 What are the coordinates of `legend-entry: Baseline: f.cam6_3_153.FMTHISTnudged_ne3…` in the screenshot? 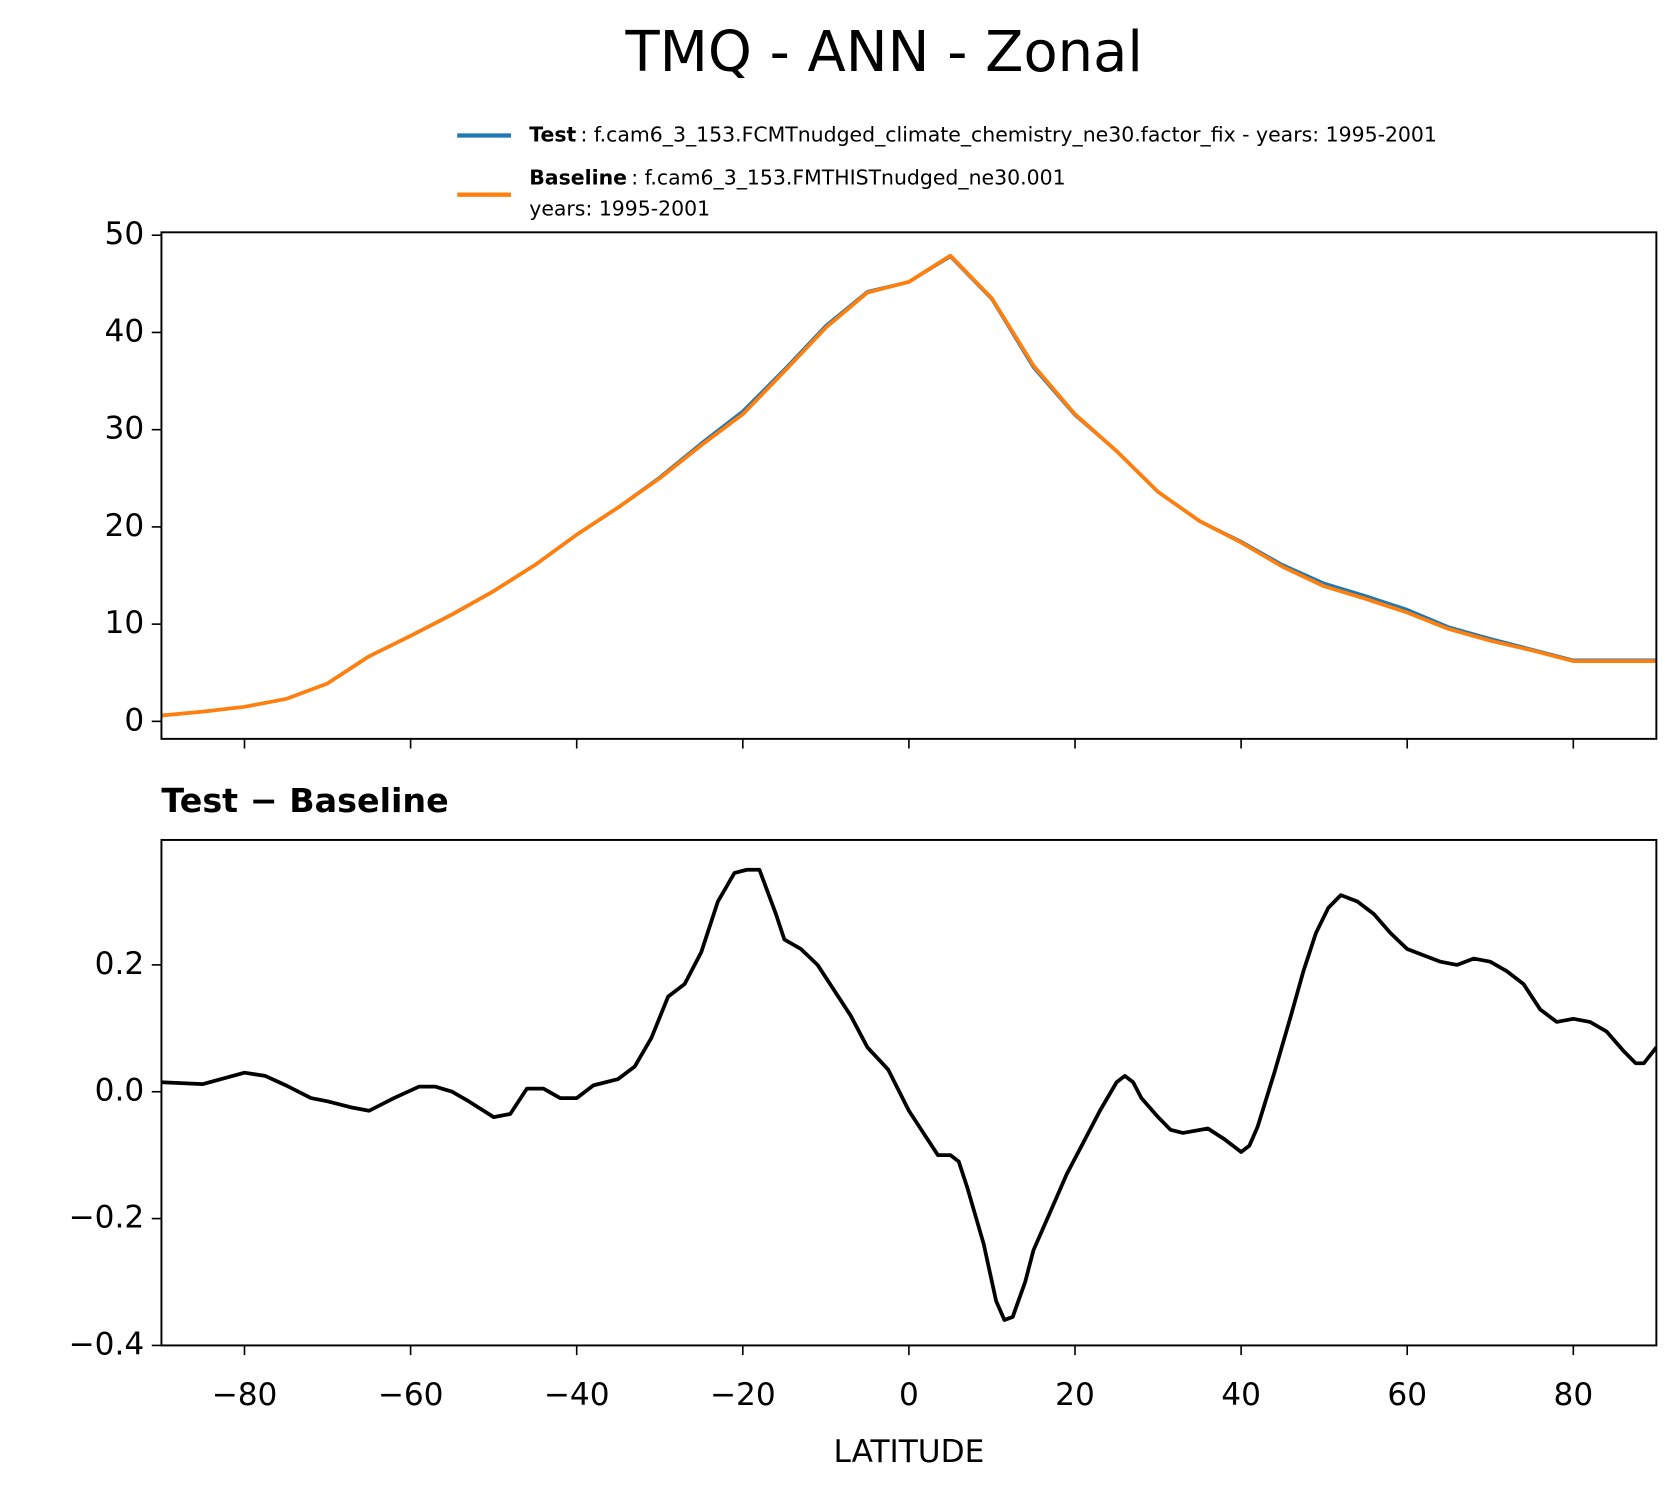 It's located at (797, 178).